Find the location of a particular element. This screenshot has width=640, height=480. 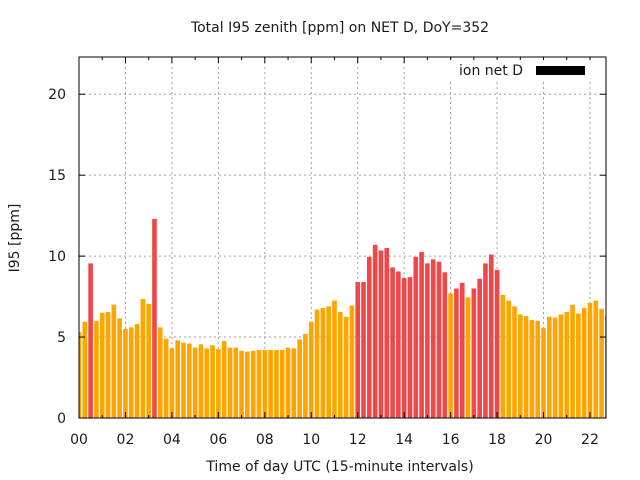

legend-background is located at coordinates (525, 71).